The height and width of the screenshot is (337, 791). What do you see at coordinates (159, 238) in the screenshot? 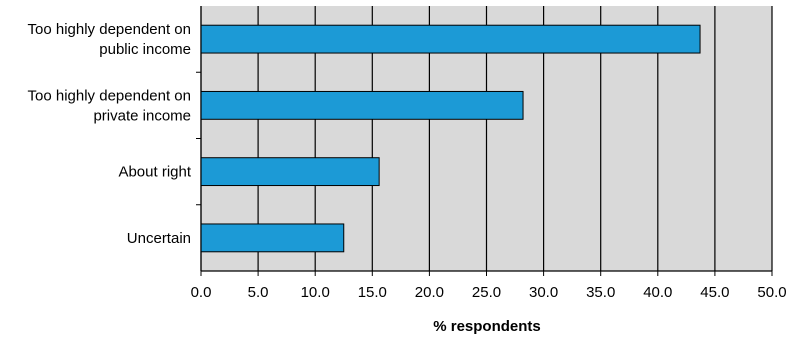
I see `category-label: Uncertain` at bounding box center [159, 238].